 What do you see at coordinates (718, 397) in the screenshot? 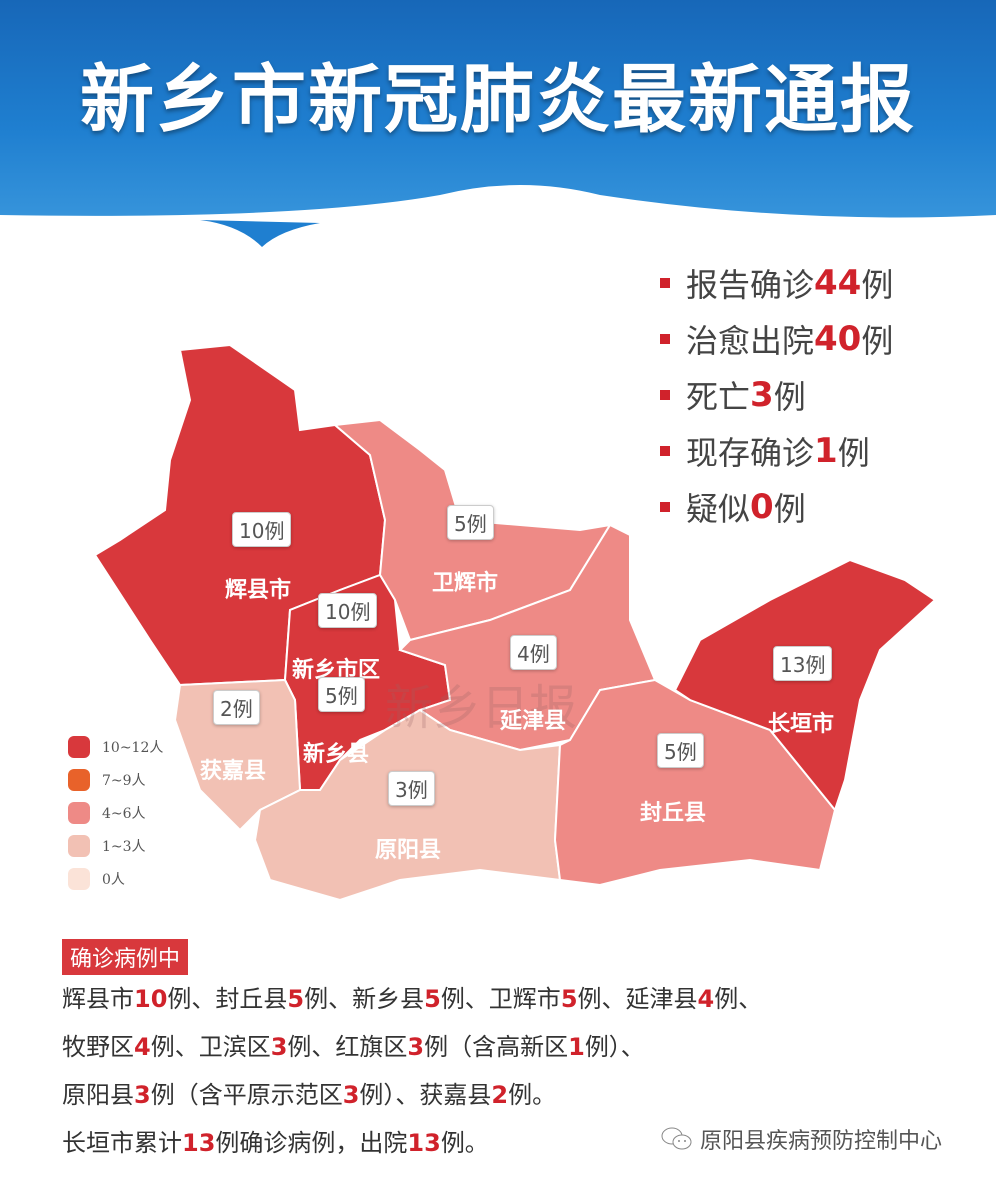
I see `stat-label: 死亡` at bounding box center [718, 397].